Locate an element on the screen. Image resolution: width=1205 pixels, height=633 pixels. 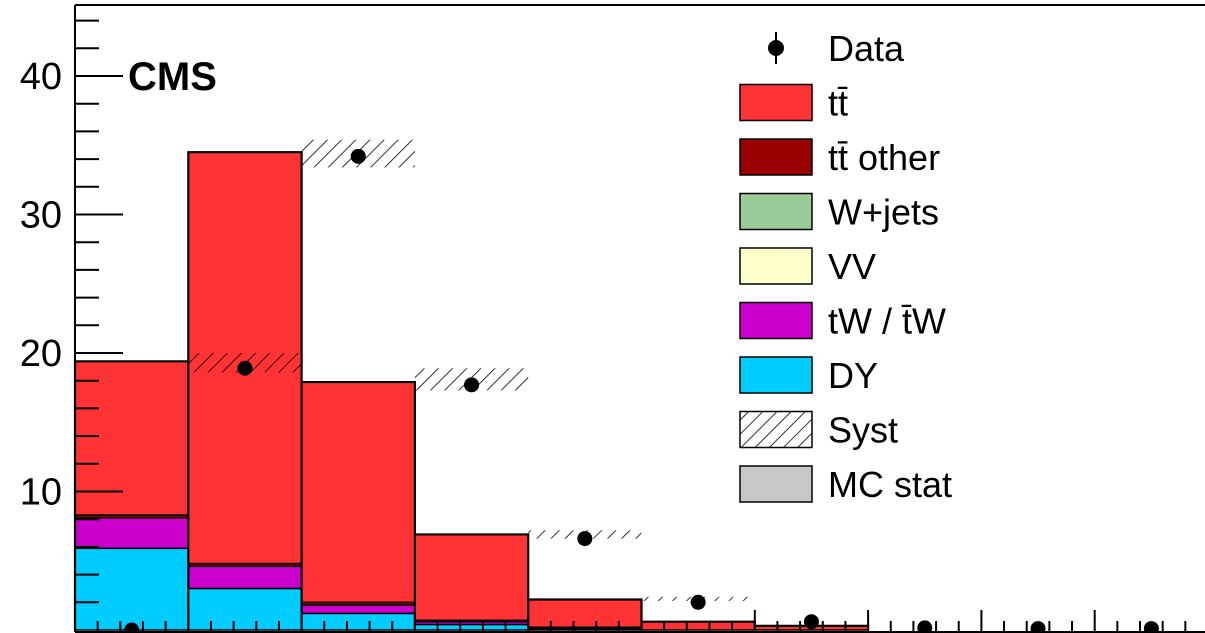
legend-label-w-jets: W+jets is located at coordinates (883, 212).